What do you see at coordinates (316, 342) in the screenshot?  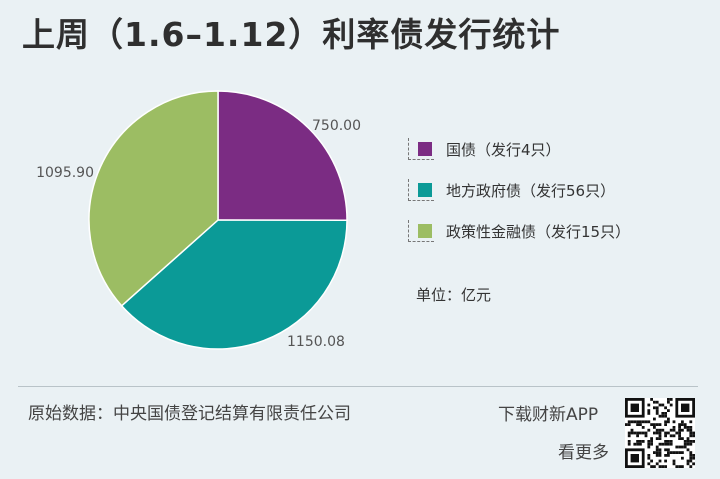 I see `data-label-local-government-debt: 1150.08` at bounding box center [316, 342].